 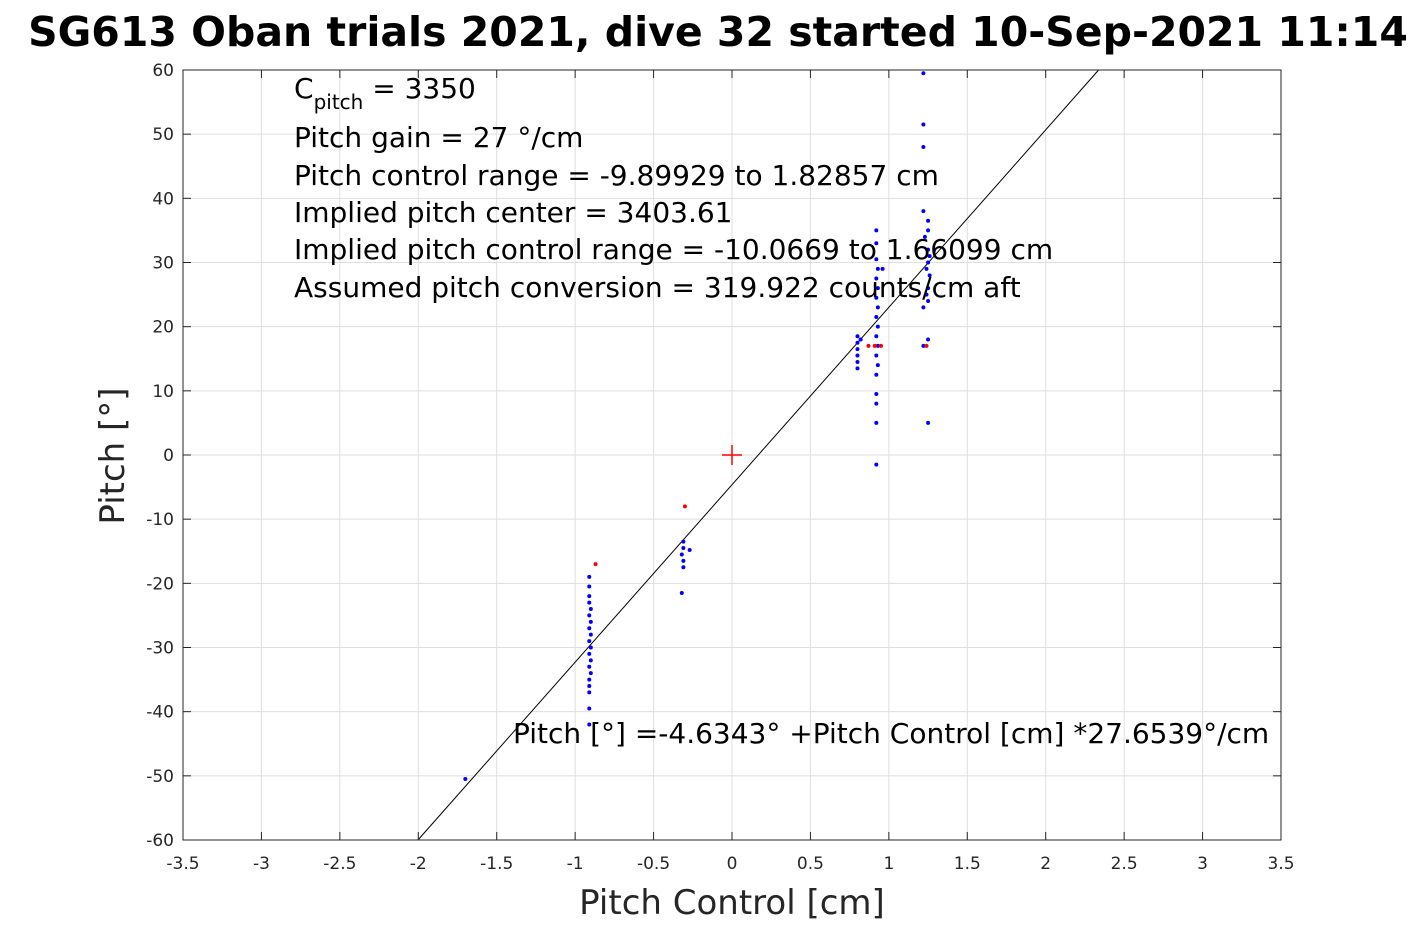 What do you see at coordinates (163, 392) in the screenshot?
I see `y-tick-label: 10` at bounding box center [163, 392].